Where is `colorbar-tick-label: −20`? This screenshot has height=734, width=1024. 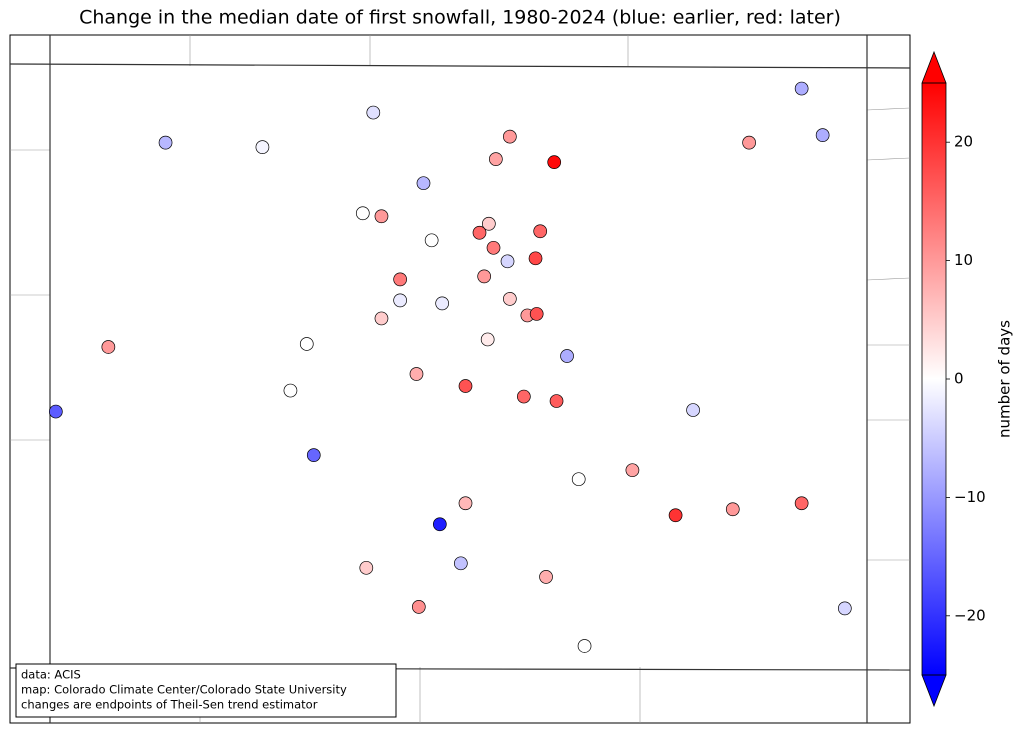
colorbar-tick-label: −20 is located at coordinates (970, 615).